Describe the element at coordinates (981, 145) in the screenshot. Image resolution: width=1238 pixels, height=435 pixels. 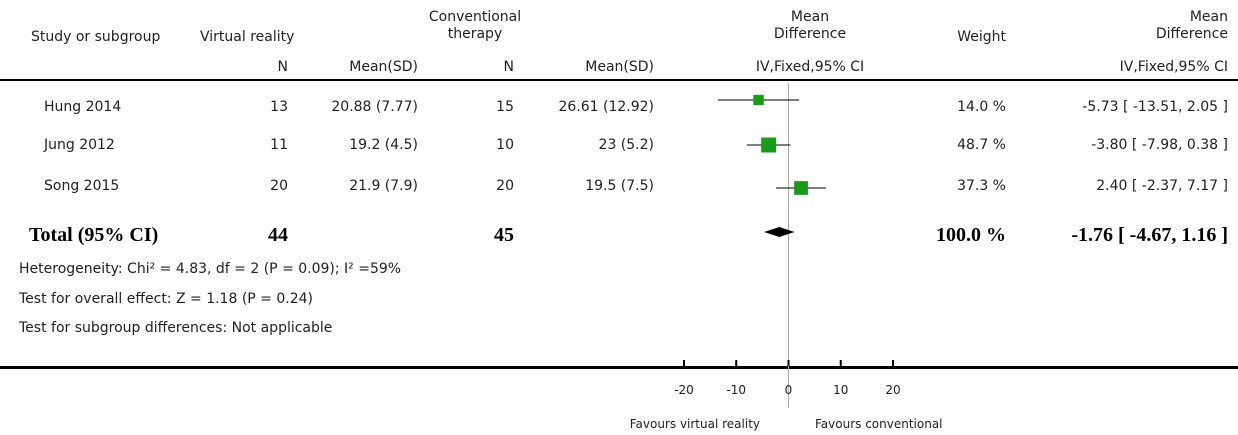
I see `study-weight: 48.7 %` at that location.